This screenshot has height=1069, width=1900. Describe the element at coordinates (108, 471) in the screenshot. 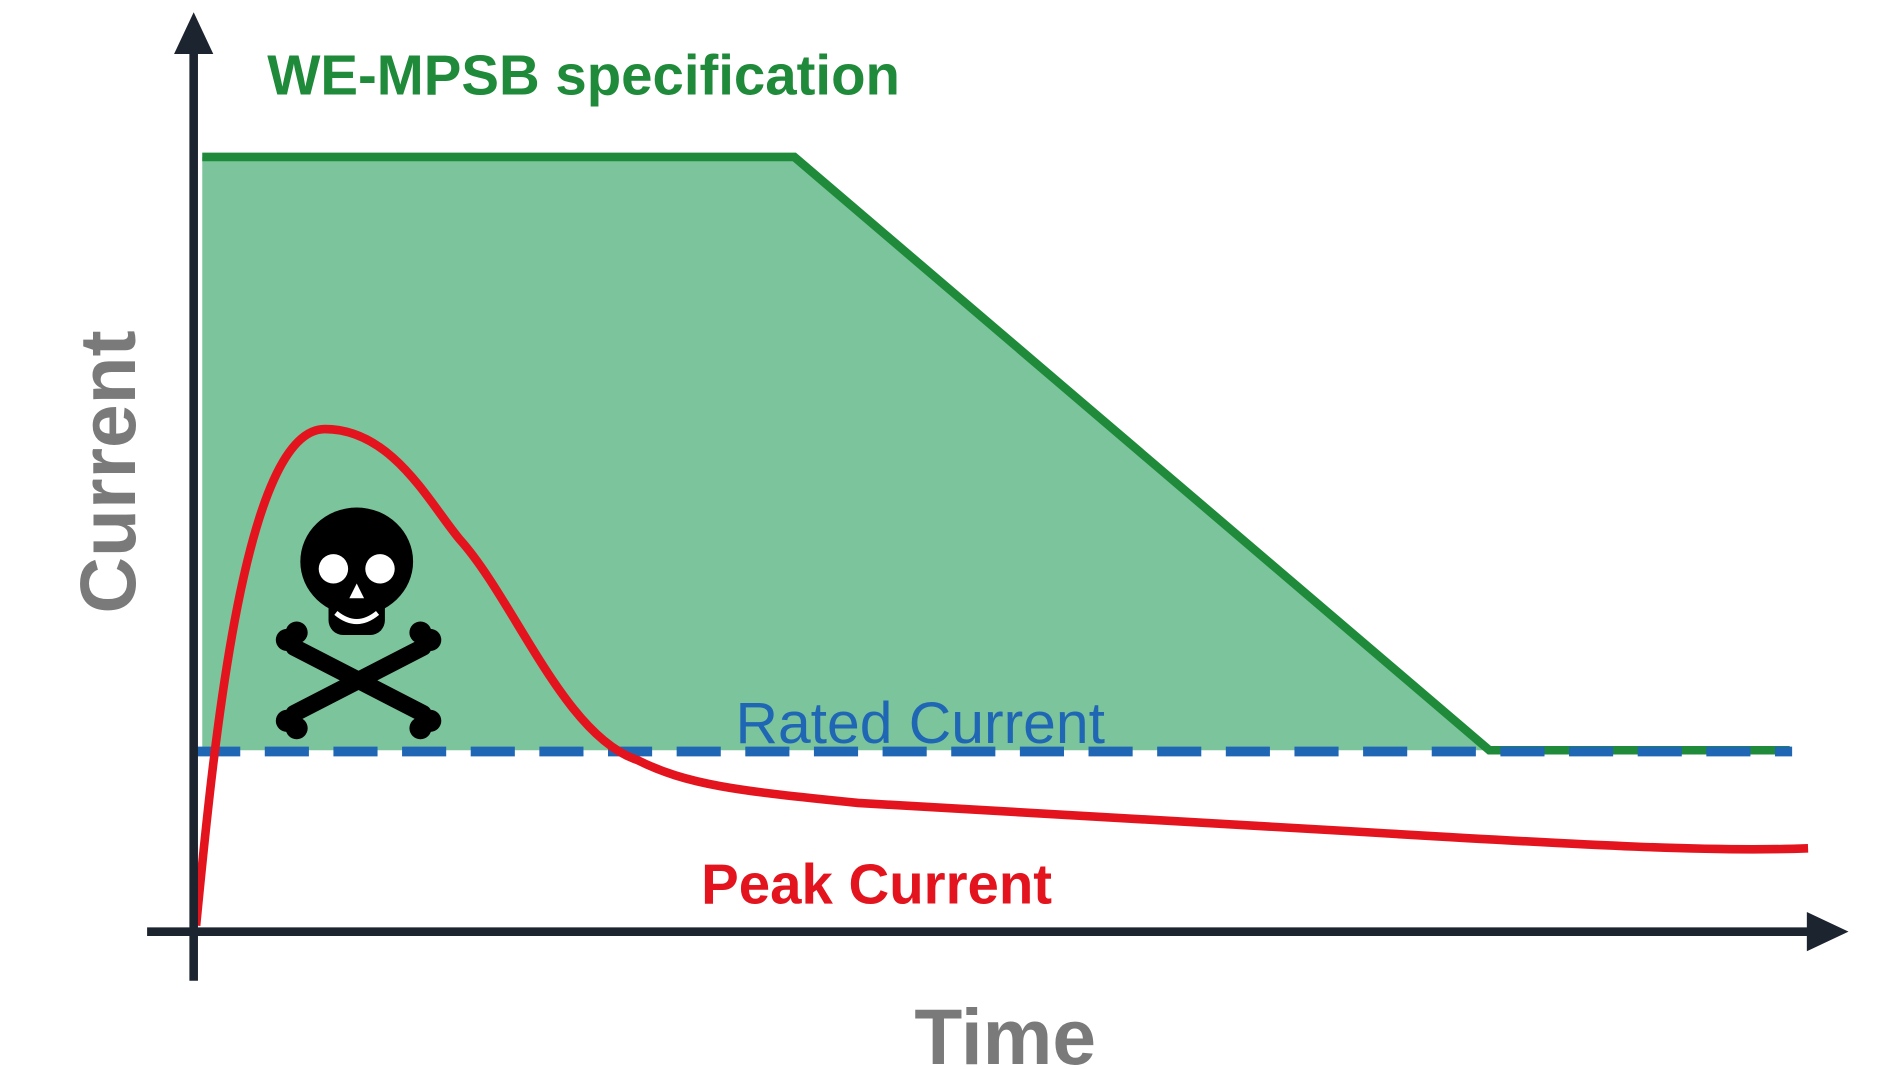

I see `y-axis-label: Current` at that location.